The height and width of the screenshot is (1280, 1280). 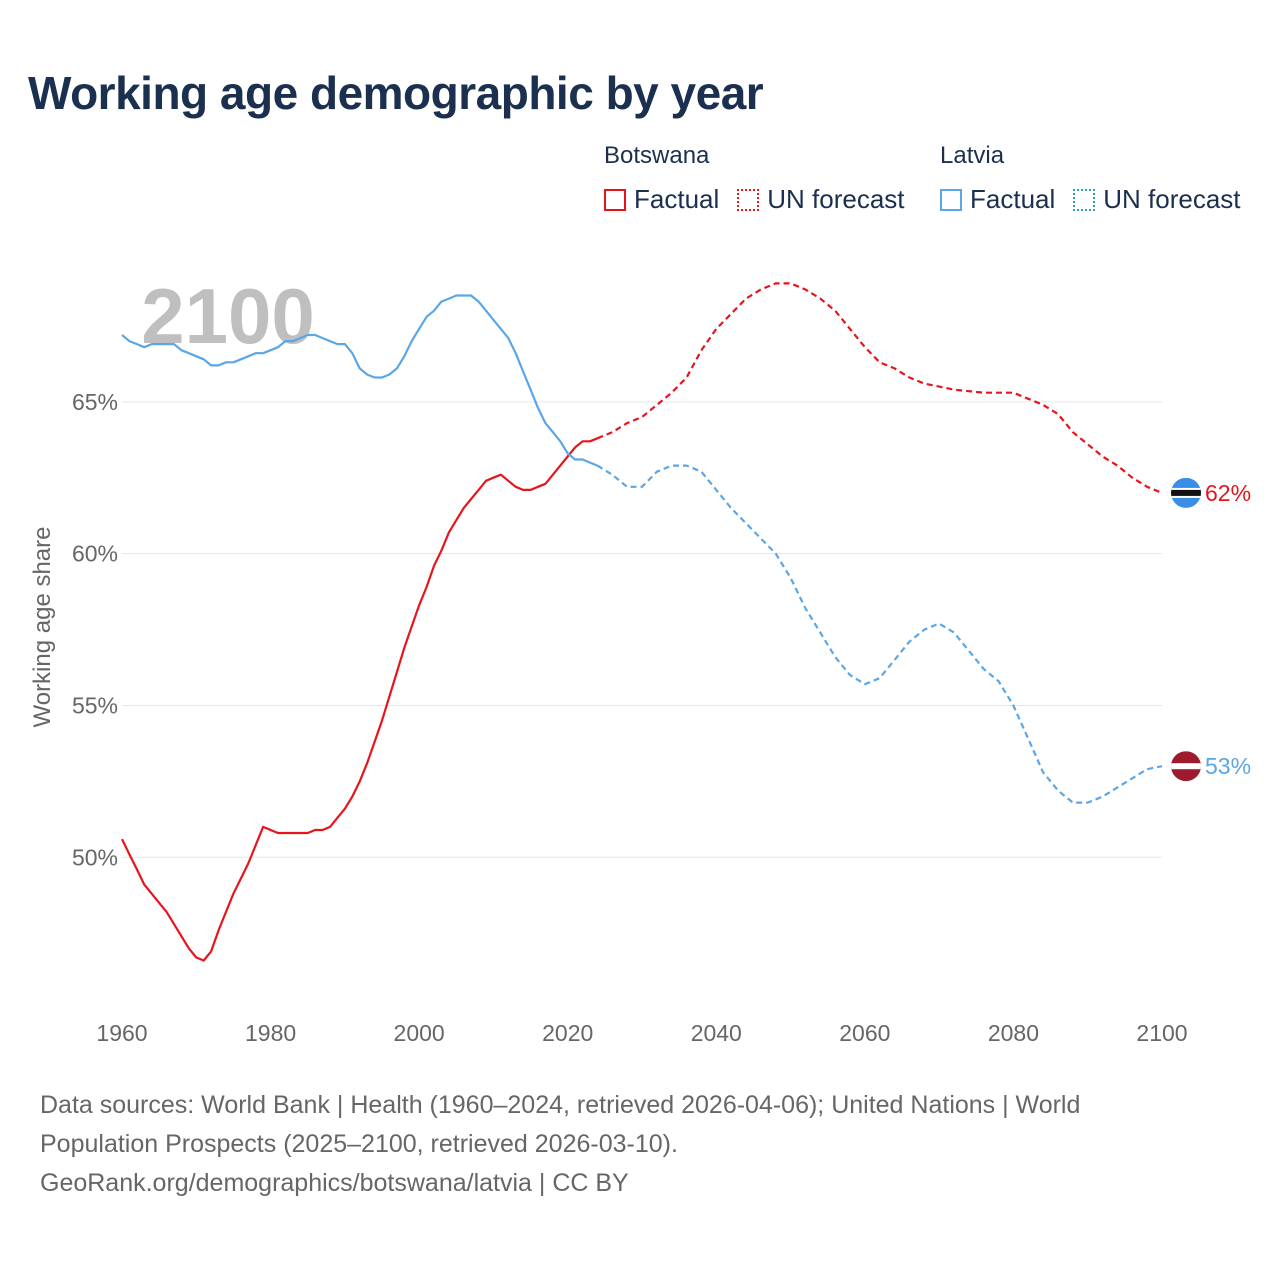 I want to click on legend-item-latvia-forecast: UN forecast, so click(x=1157, y=199).